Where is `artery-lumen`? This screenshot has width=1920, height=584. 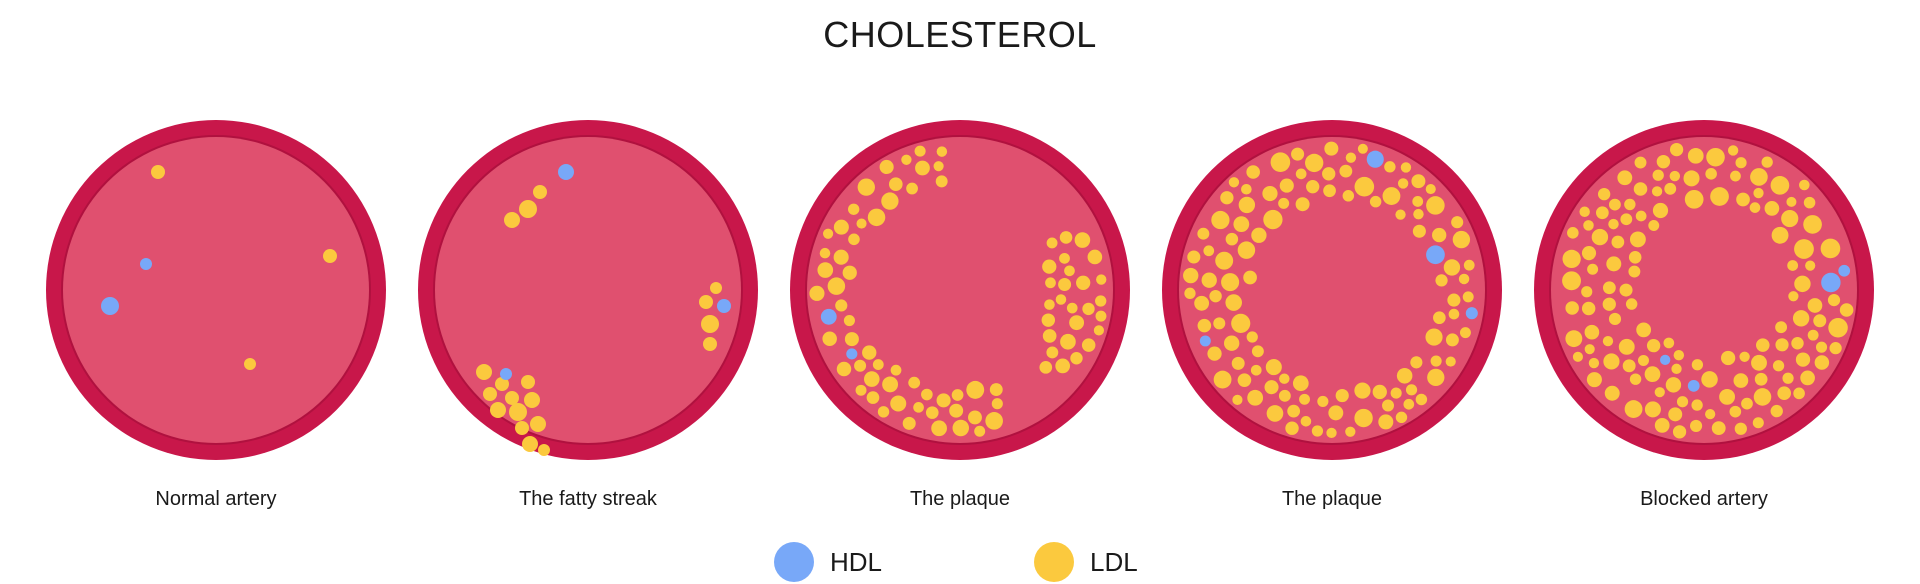 artery-lumen is located at coordinates (216, 290).